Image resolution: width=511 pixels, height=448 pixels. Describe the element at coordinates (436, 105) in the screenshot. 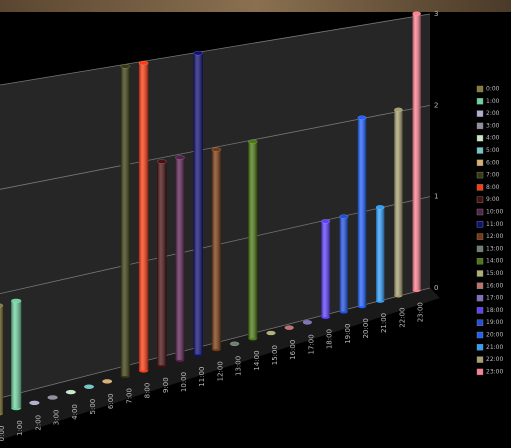

I see `y-tick-label: 2` at that location.